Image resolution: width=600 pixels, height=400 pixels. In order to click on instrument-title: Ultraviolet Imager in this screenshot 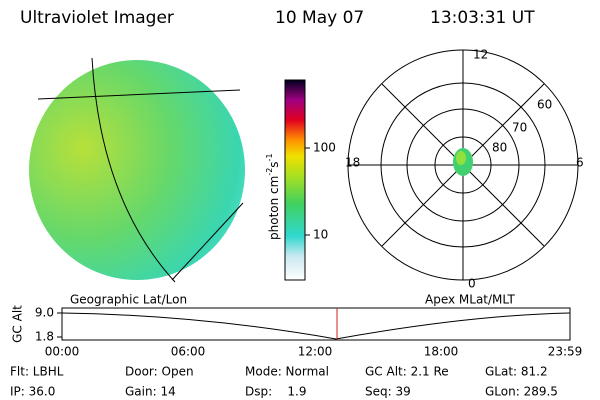, I will do `click(97, 18)`.